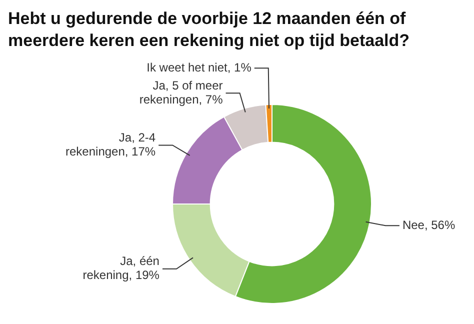 The image size is (474, 324). What do you see at coordinates (111, 144) in the screenshot?
I see `slice-label: Ja, 2-4 rekeningen, 17%` at bounding box center [111, 144].